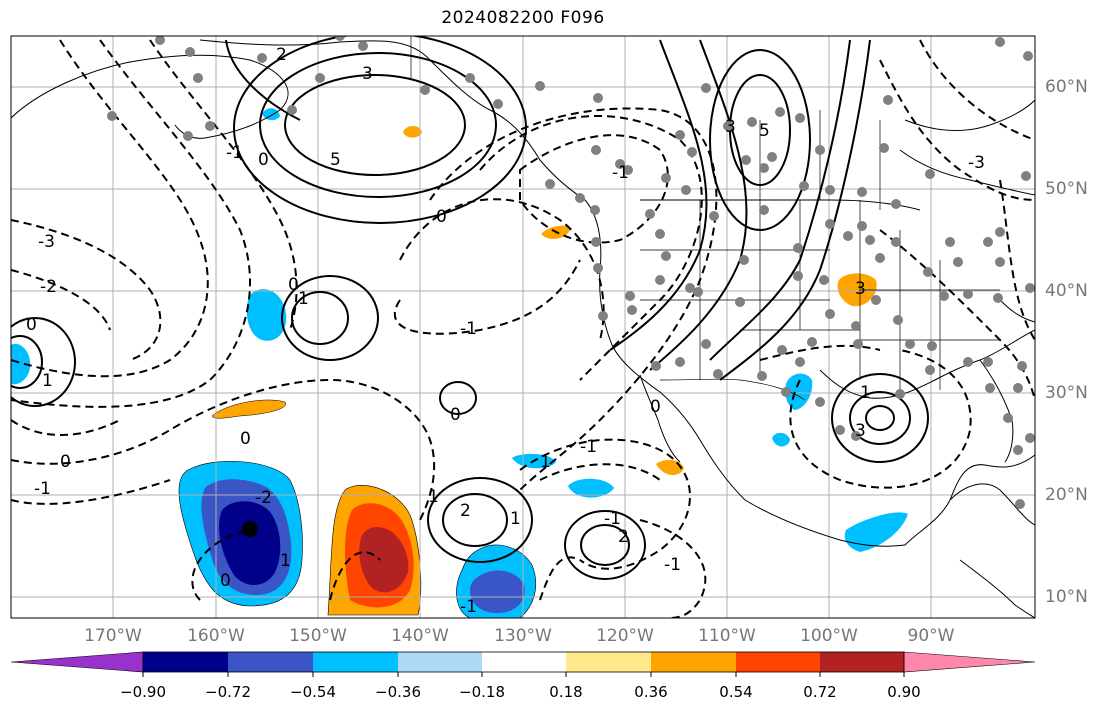  Describe the element at coordinates (420, 636) in the screenshot. I see `longitude-label: 140°W` at that location.